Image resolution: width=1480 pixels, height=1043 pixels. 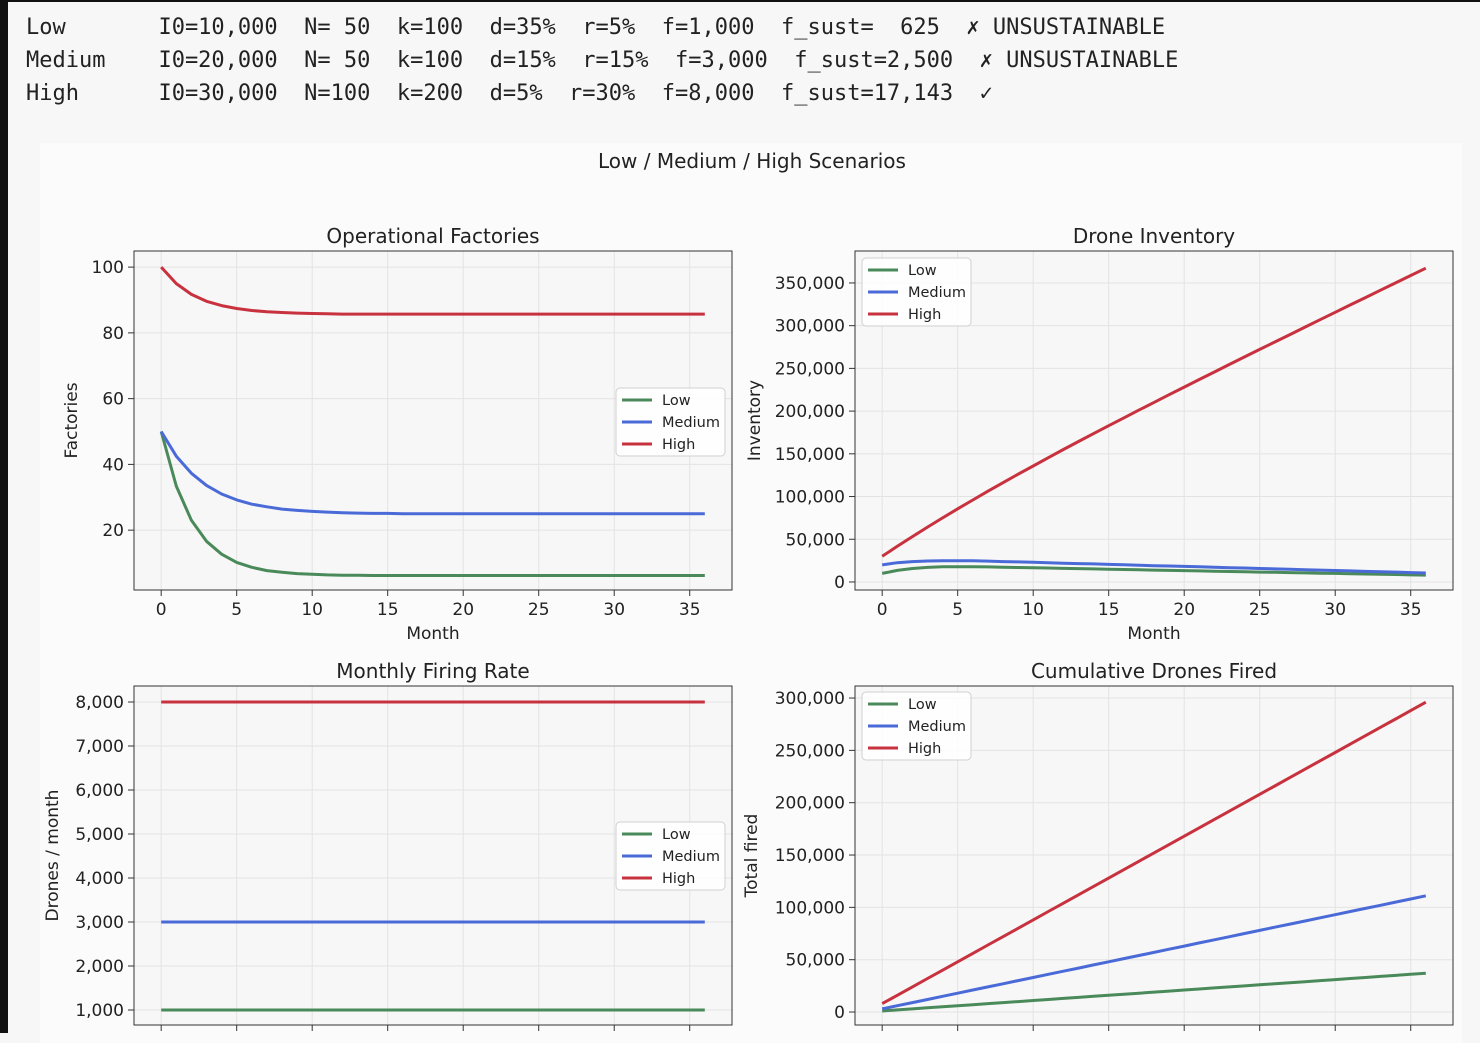 What do you see at coordinates (752, 856) in the screenshot?
I see `y-axis-label: Total fired` at bounding box center [752, 856].